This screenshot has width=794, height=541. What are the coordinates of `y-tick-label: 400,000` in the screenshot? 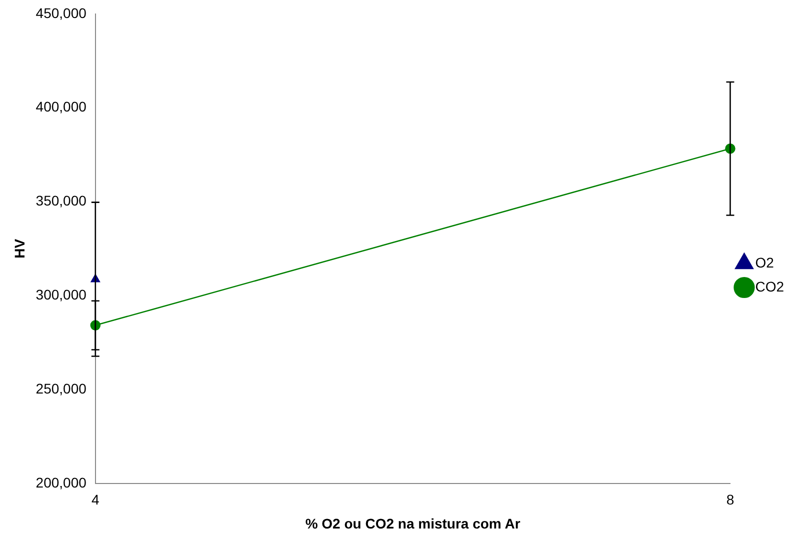 It's located at (61, 106).